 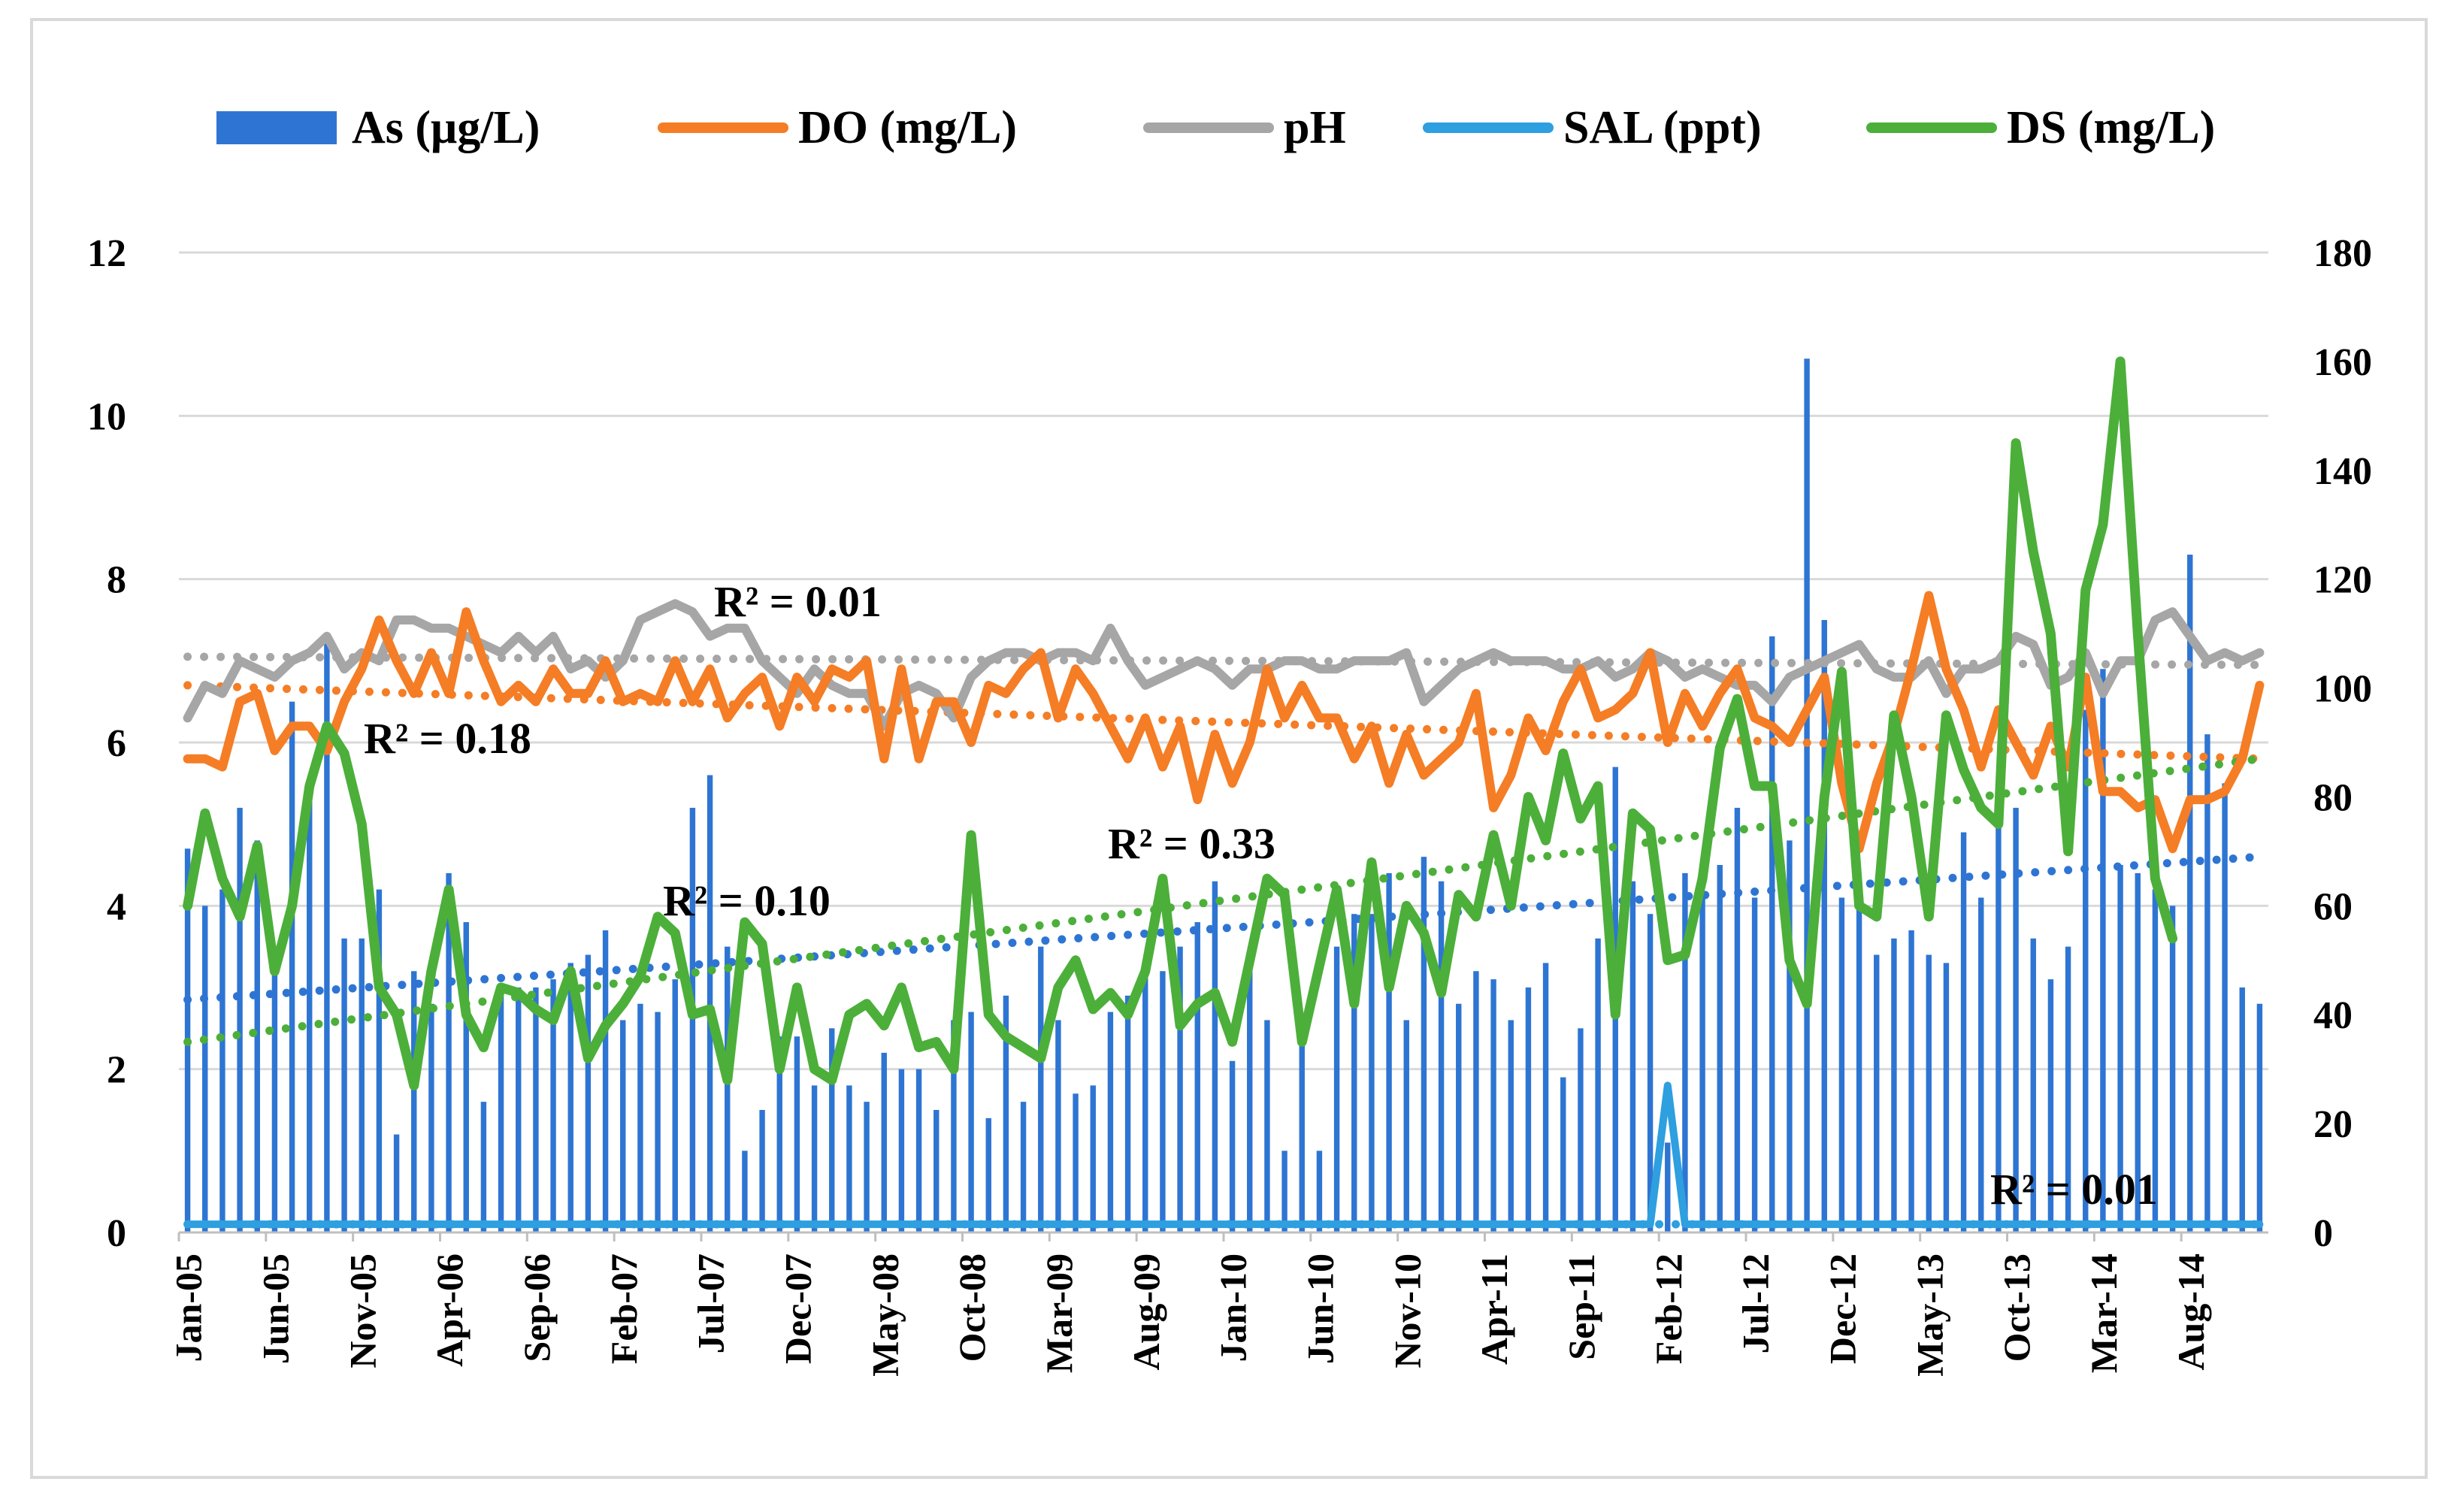 I want to click on x-tick-label: Oct-08, so click(x=972, y=1307).